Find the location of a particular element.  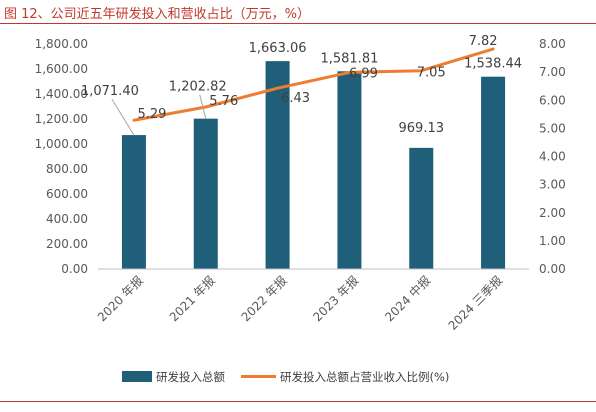

x-tick-label: 2020 年报 is located at coordinates (120, 299).